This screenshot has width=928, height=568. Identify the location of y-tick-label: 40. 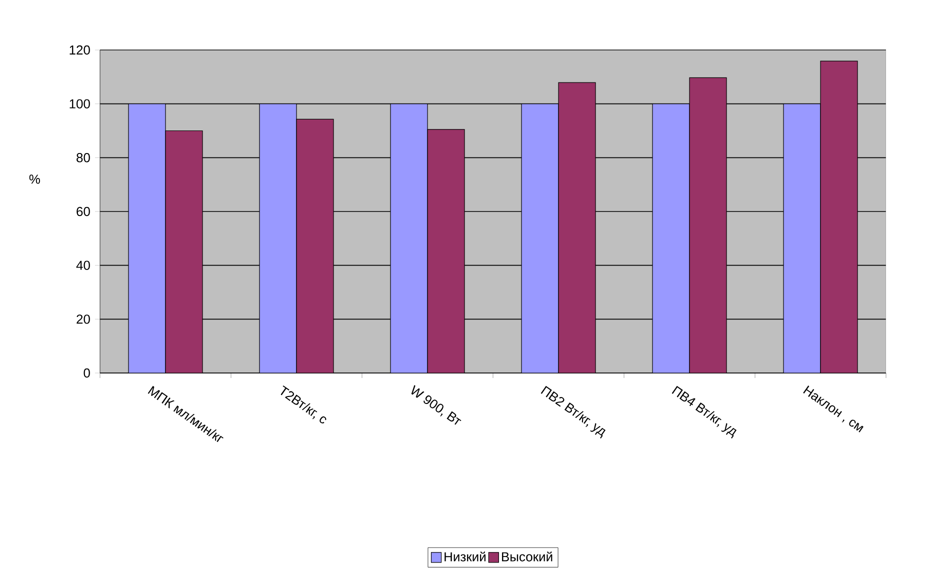
(83, 265).